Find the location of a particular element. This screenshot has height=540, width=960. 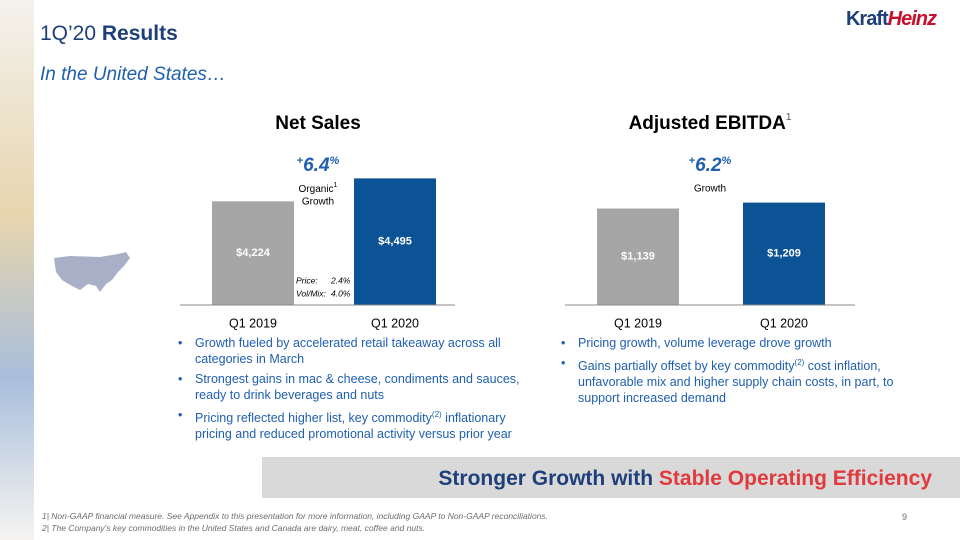

title-text: Net Sales is located at coordinates (318, 123).